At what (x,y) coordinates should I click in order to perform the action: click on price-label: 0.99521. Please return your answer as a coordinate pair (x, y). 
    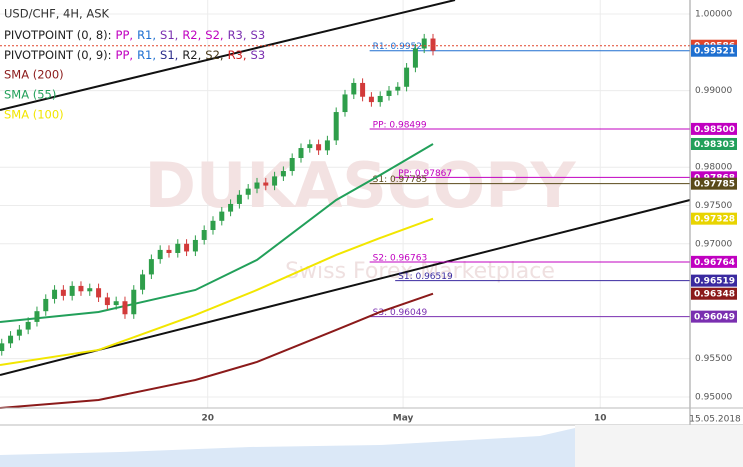
    Looking at the image, I should click on (714, 52).